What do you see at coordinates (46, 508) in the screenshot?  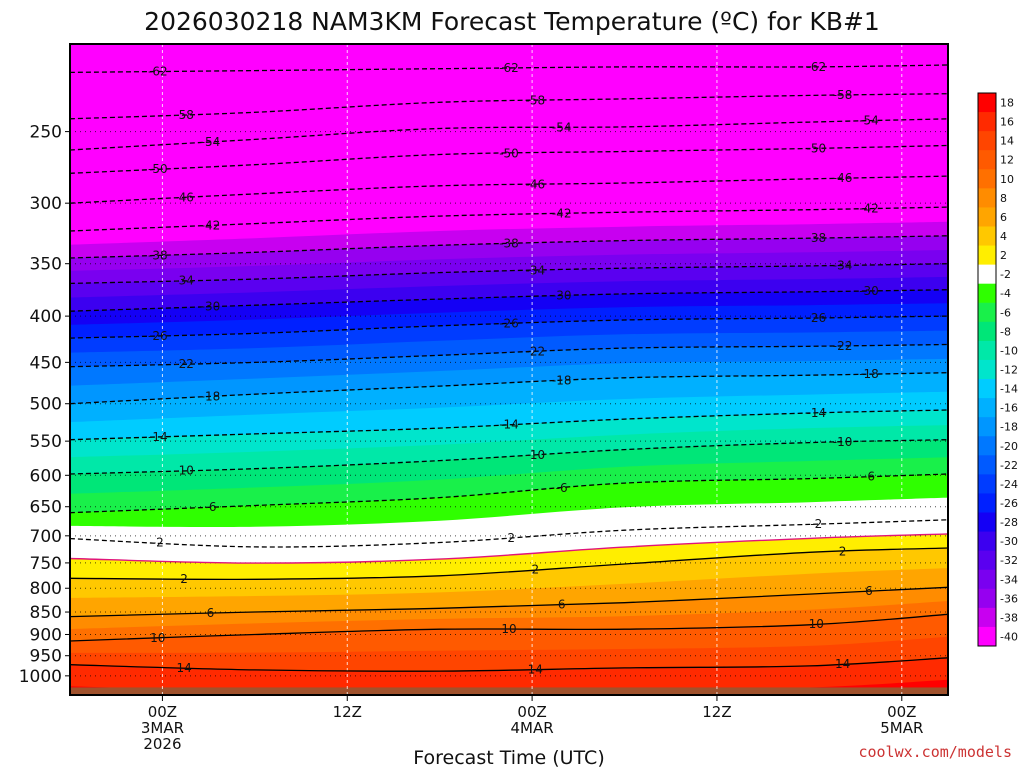 I see `y-tick-label: 650` at bounding box center [46, 508].